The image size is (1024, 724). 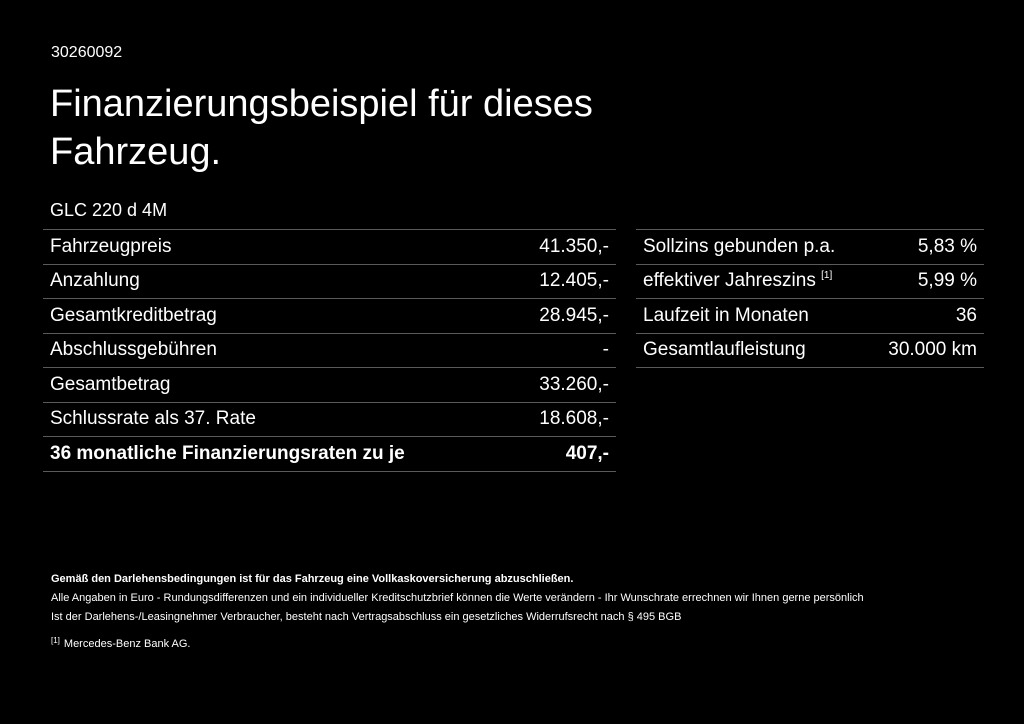 What do you see at coordinates (55, 640) in the screenshot?
I see `footnote-mark: [1]` at bounding box center [55, 640].